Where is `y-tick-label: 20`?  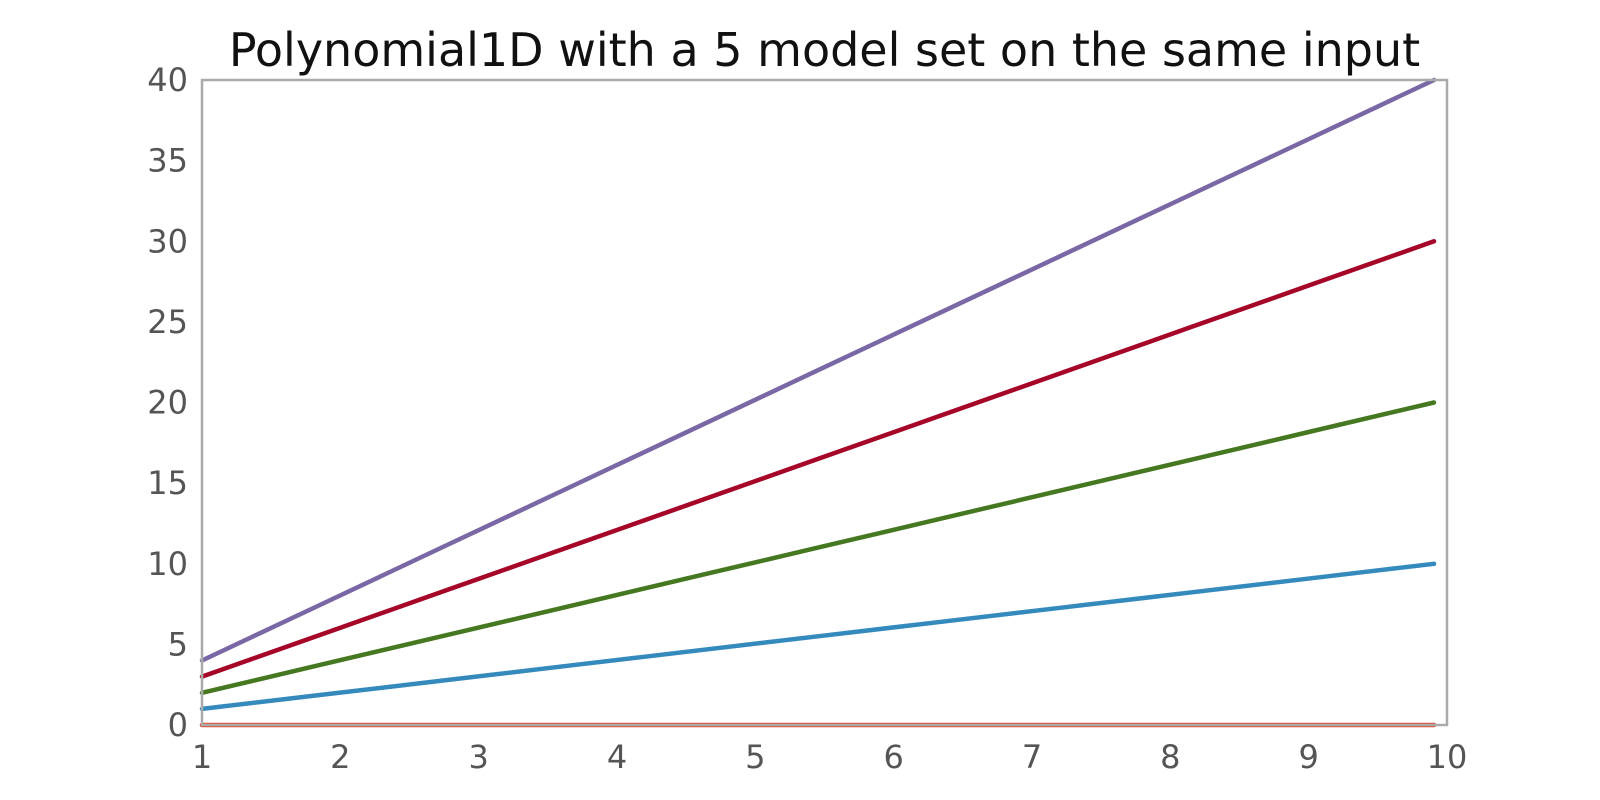
y-tick-label: 20 is located at coordinates (167, 403).